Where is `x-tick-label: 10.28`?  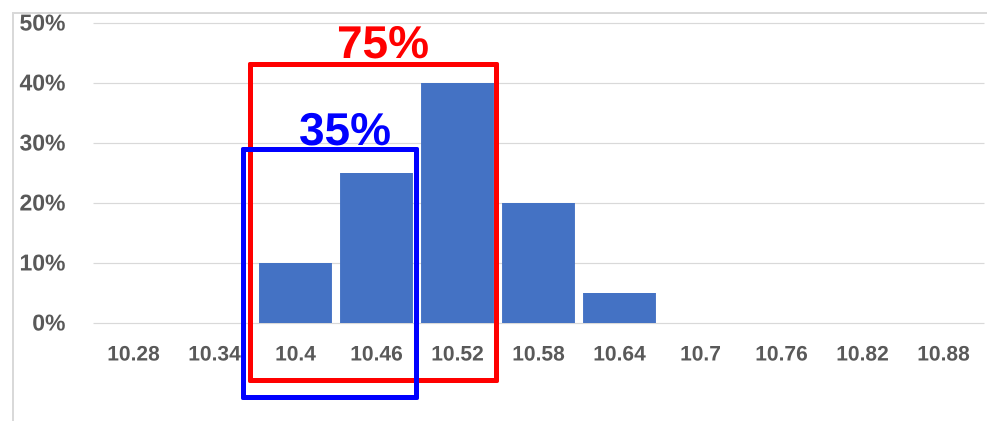
x-tick-label: 10.28 is located at coordinates (133, 354).